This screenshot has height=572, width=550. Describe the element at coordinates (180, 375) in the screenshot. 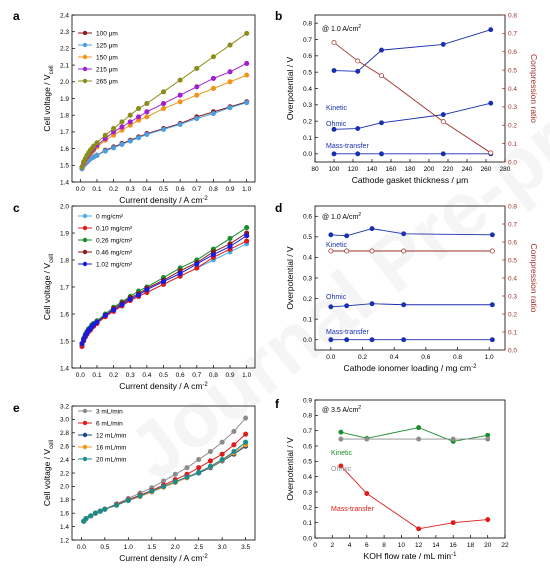

I see `x-tick-label-c: 0.6` at that location.